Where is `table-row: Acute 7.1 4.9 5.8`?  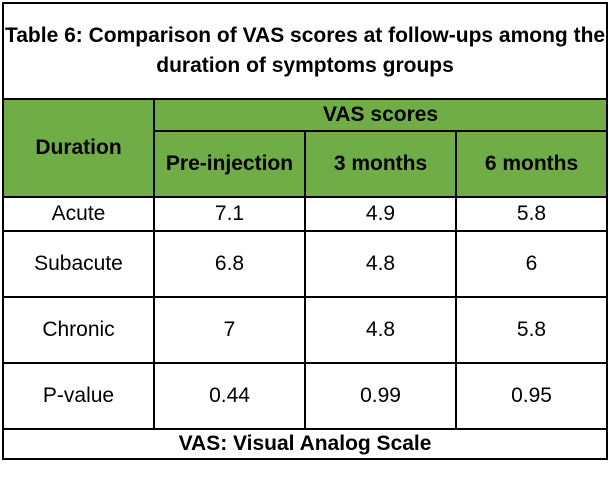
table-row: Acute 7.1 4.9 5.8 is located at coordinates (305, 214).